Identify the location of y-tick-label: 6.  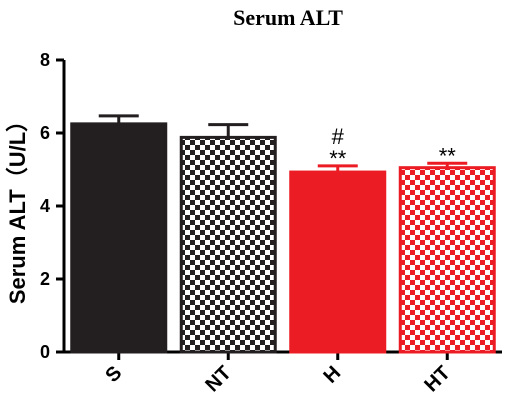
(45, 133).